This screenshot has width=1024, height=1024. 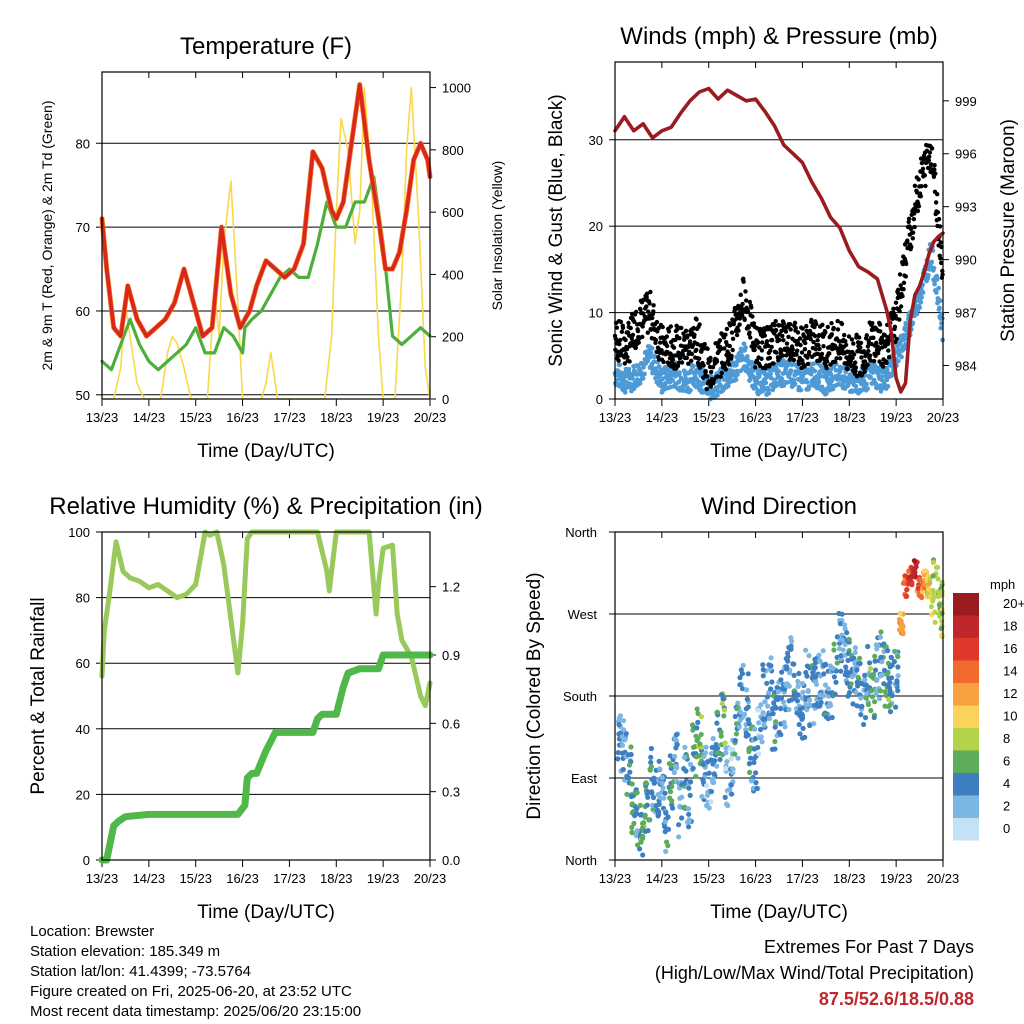 I want to click on x-tick-label: 18/23, so click(x=849, y=878).